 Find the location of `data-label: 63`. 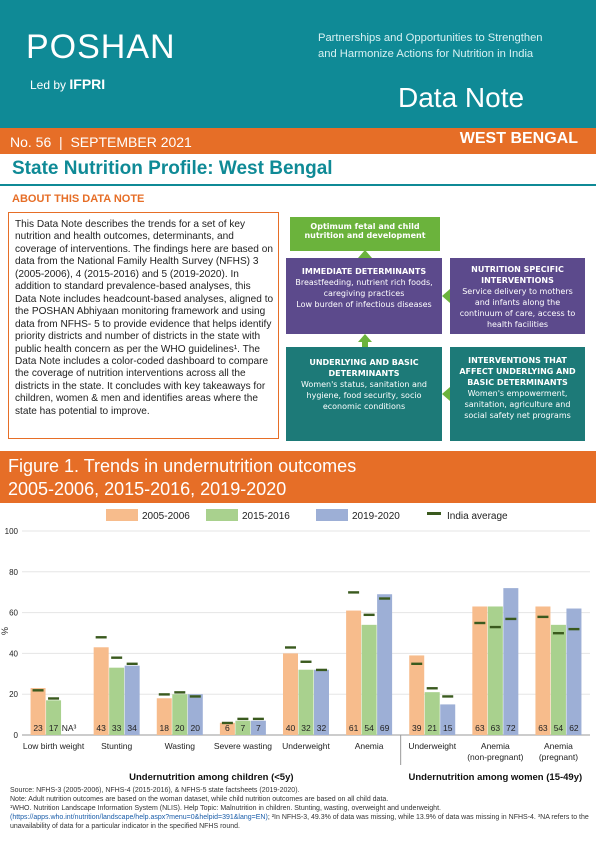

data-label: 63 is located at coordinates (480, 728).